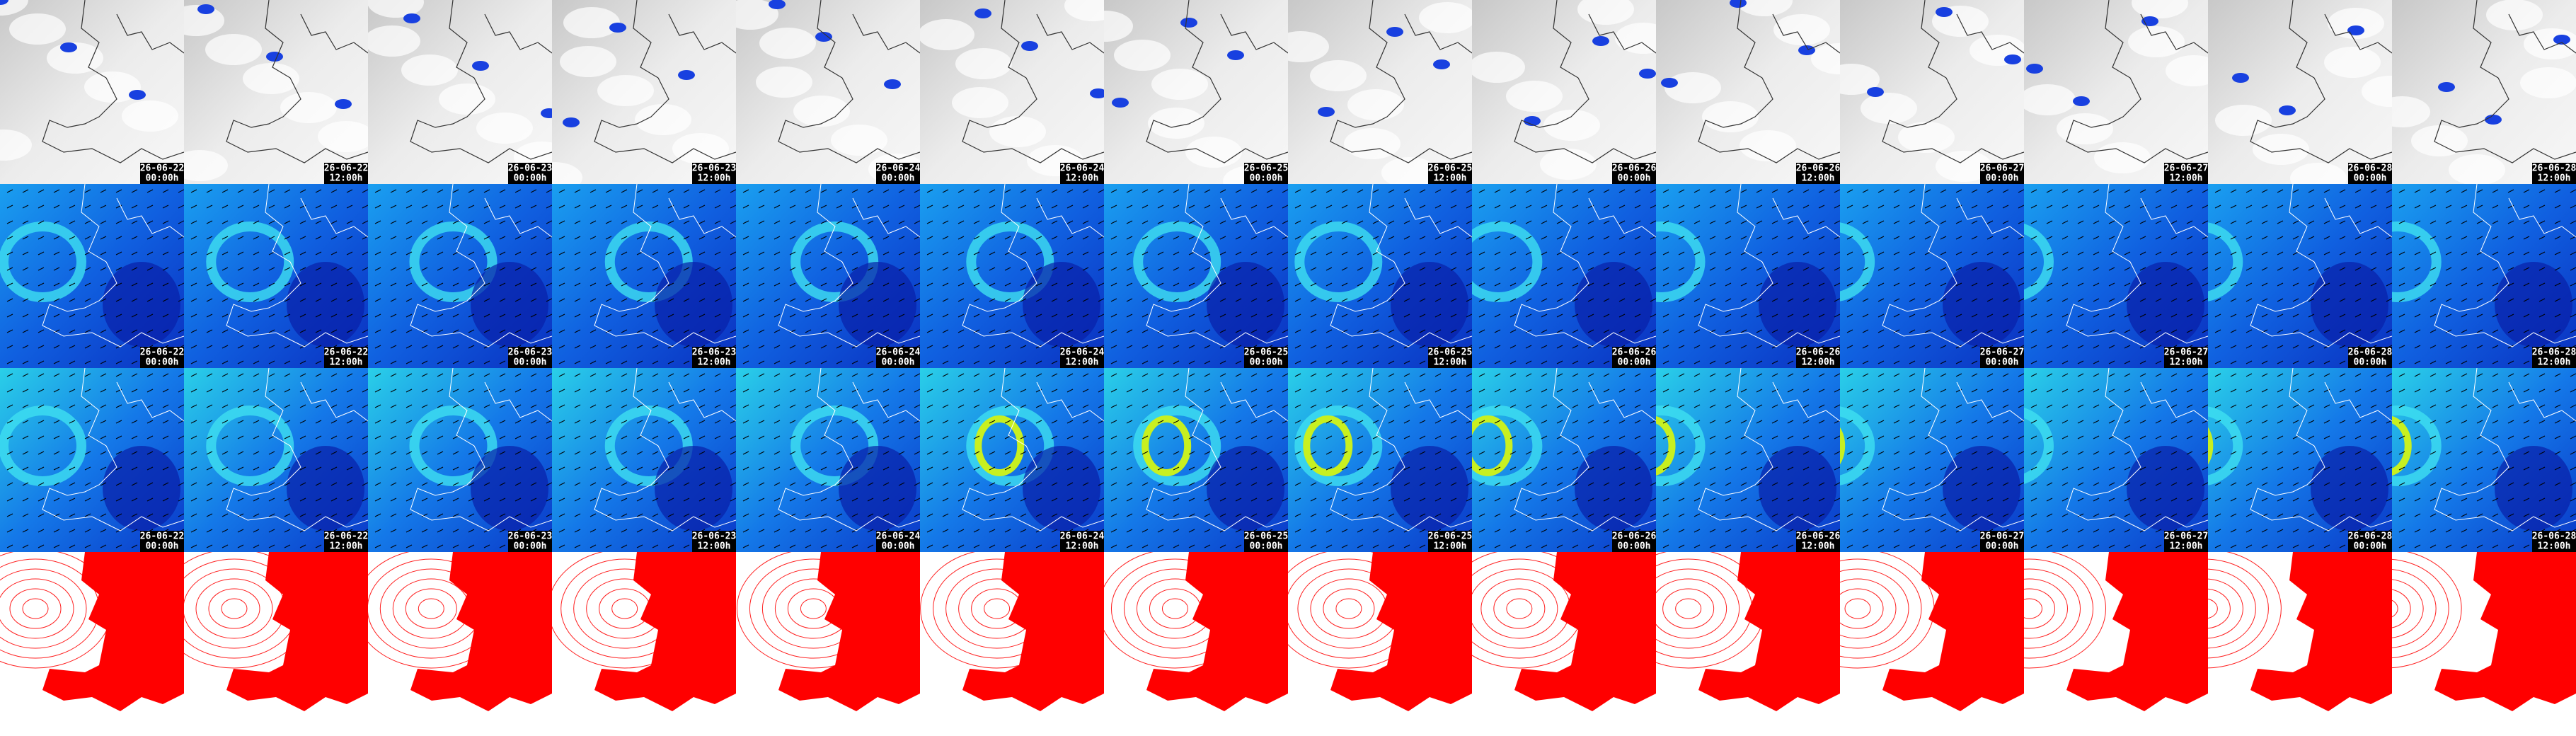 Image resolution: width=2576 pixels, height=736 pixels. I want to click on timestamp-time: 00:00h, so click(2003, 363).